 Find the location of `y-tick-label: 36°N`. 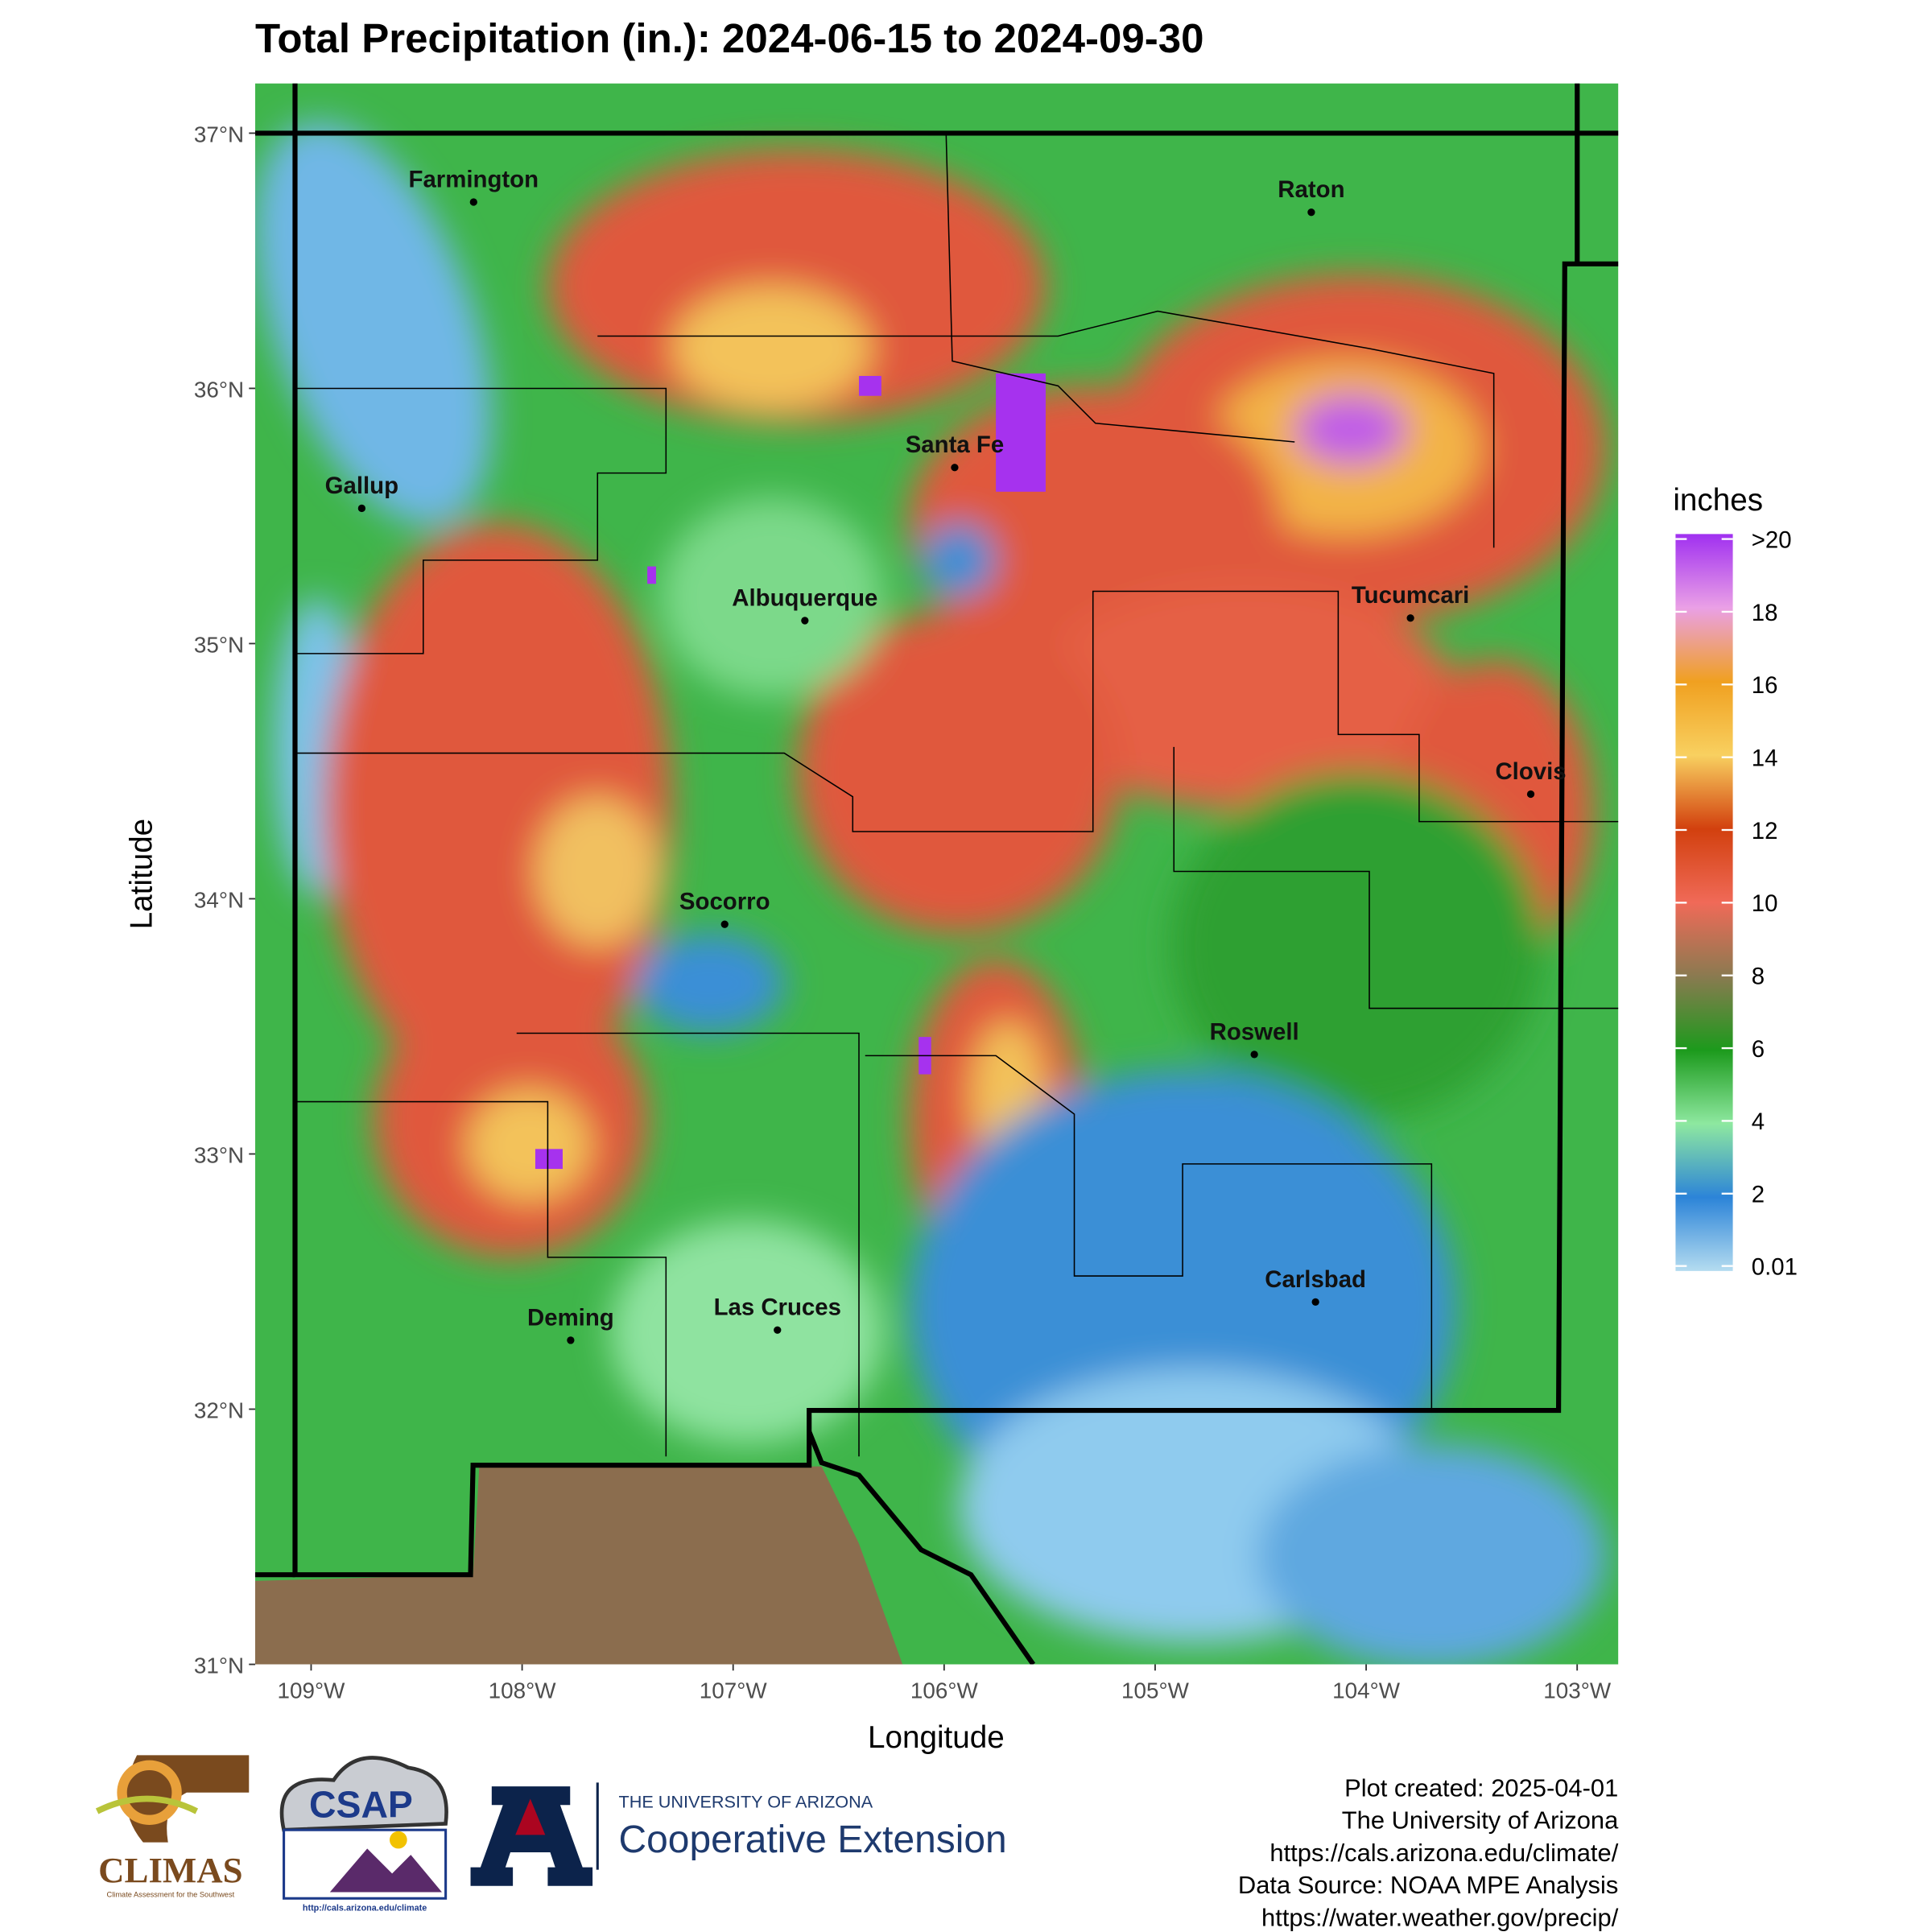

y-tick-label: 36°N is located at coordinates (219, 389).